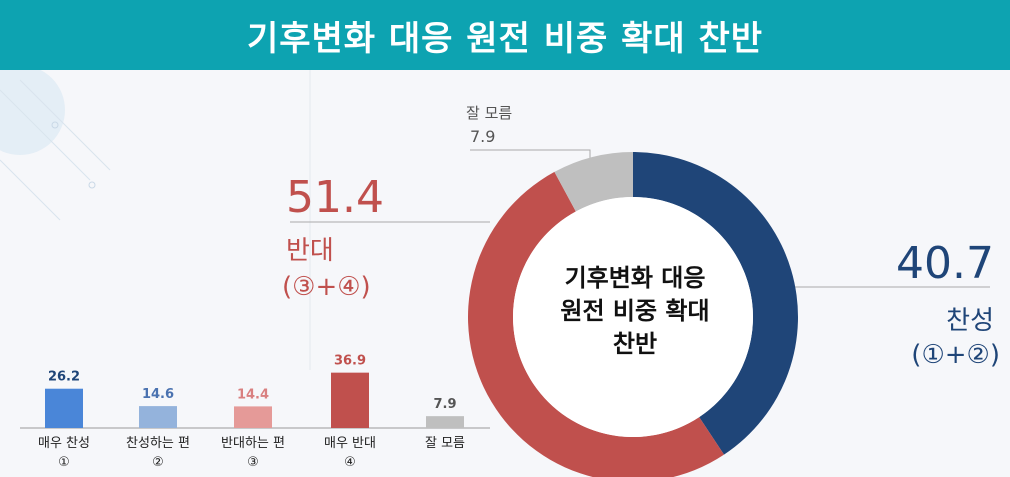 This screenshot has width=1010, height=477. Describe the element at coordinates (635, 278) in the screenshot. I see `center-line-1: 기후변화 대응` at that location.